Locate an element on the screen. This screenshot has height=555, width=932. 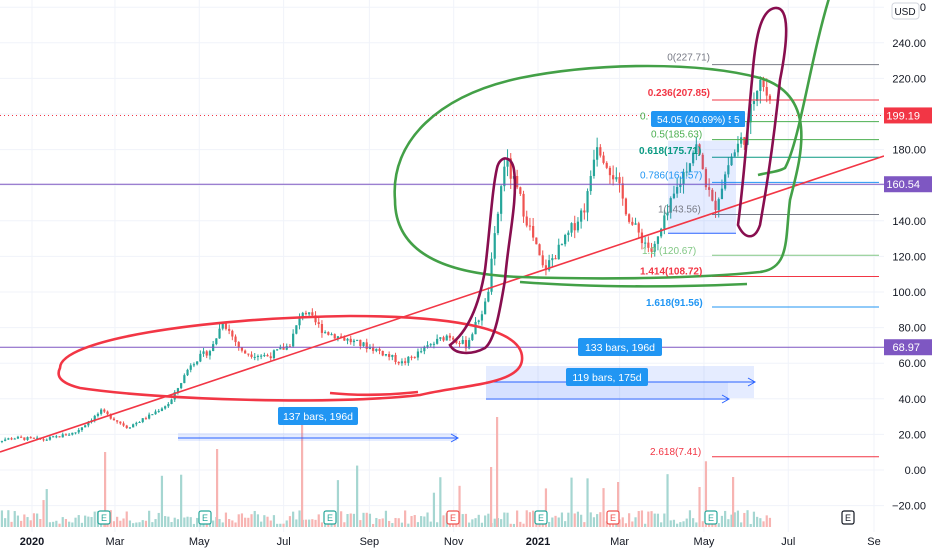
volume-spike is located at coordinates (497, 472).